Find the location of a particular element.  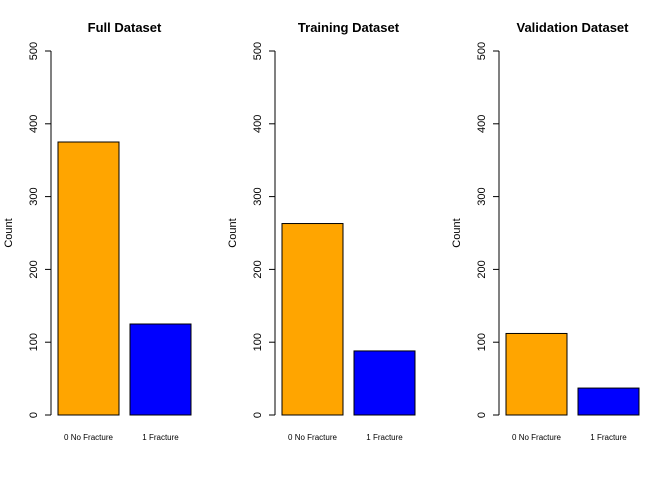

chart-title: Validation Dataset is located at coordinates (573, 27).